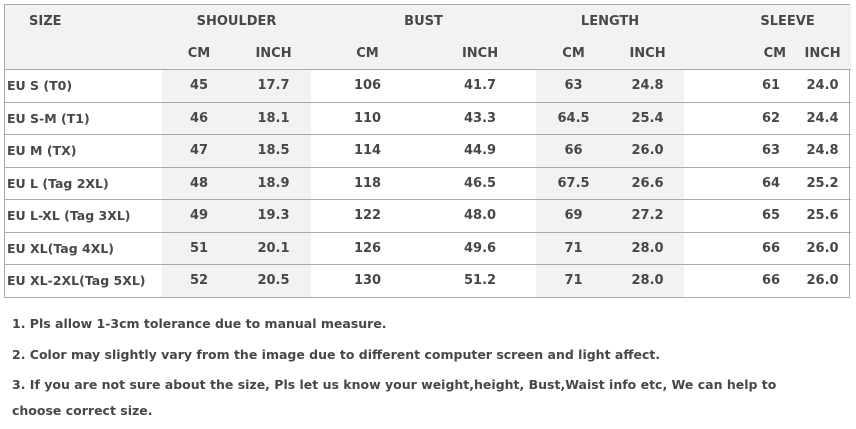  I want to click on cell-shoulder-inch: 18.9, so click(274, 183).